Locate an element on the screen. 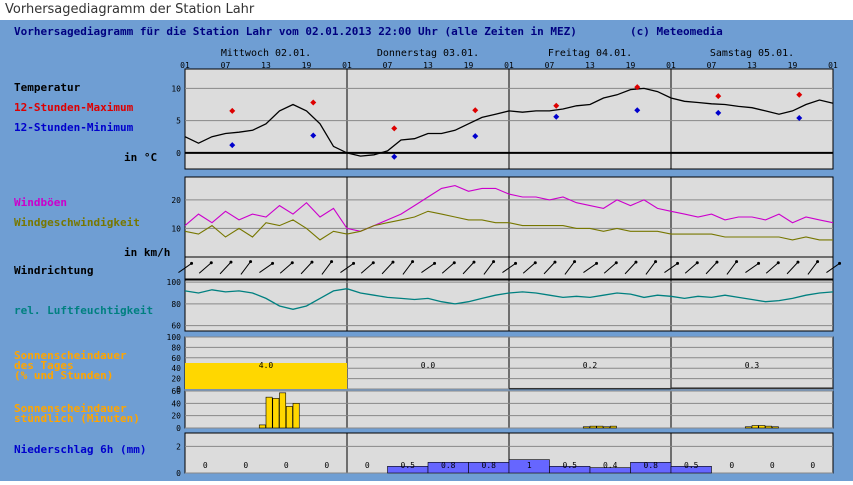 Image resolution: width=853 pixels, height=485 pixels. precip-value: 0.4 is located at coordinates (610, 465).